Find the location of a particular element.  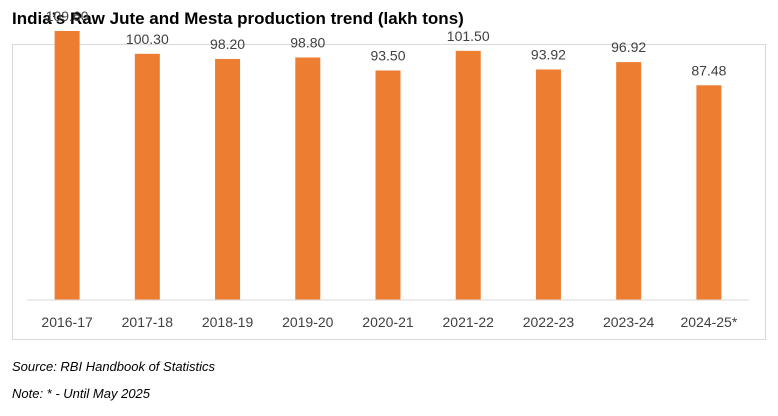

x-tick-label-2017-18: 2017-18 is located at coordinates (148, 322).